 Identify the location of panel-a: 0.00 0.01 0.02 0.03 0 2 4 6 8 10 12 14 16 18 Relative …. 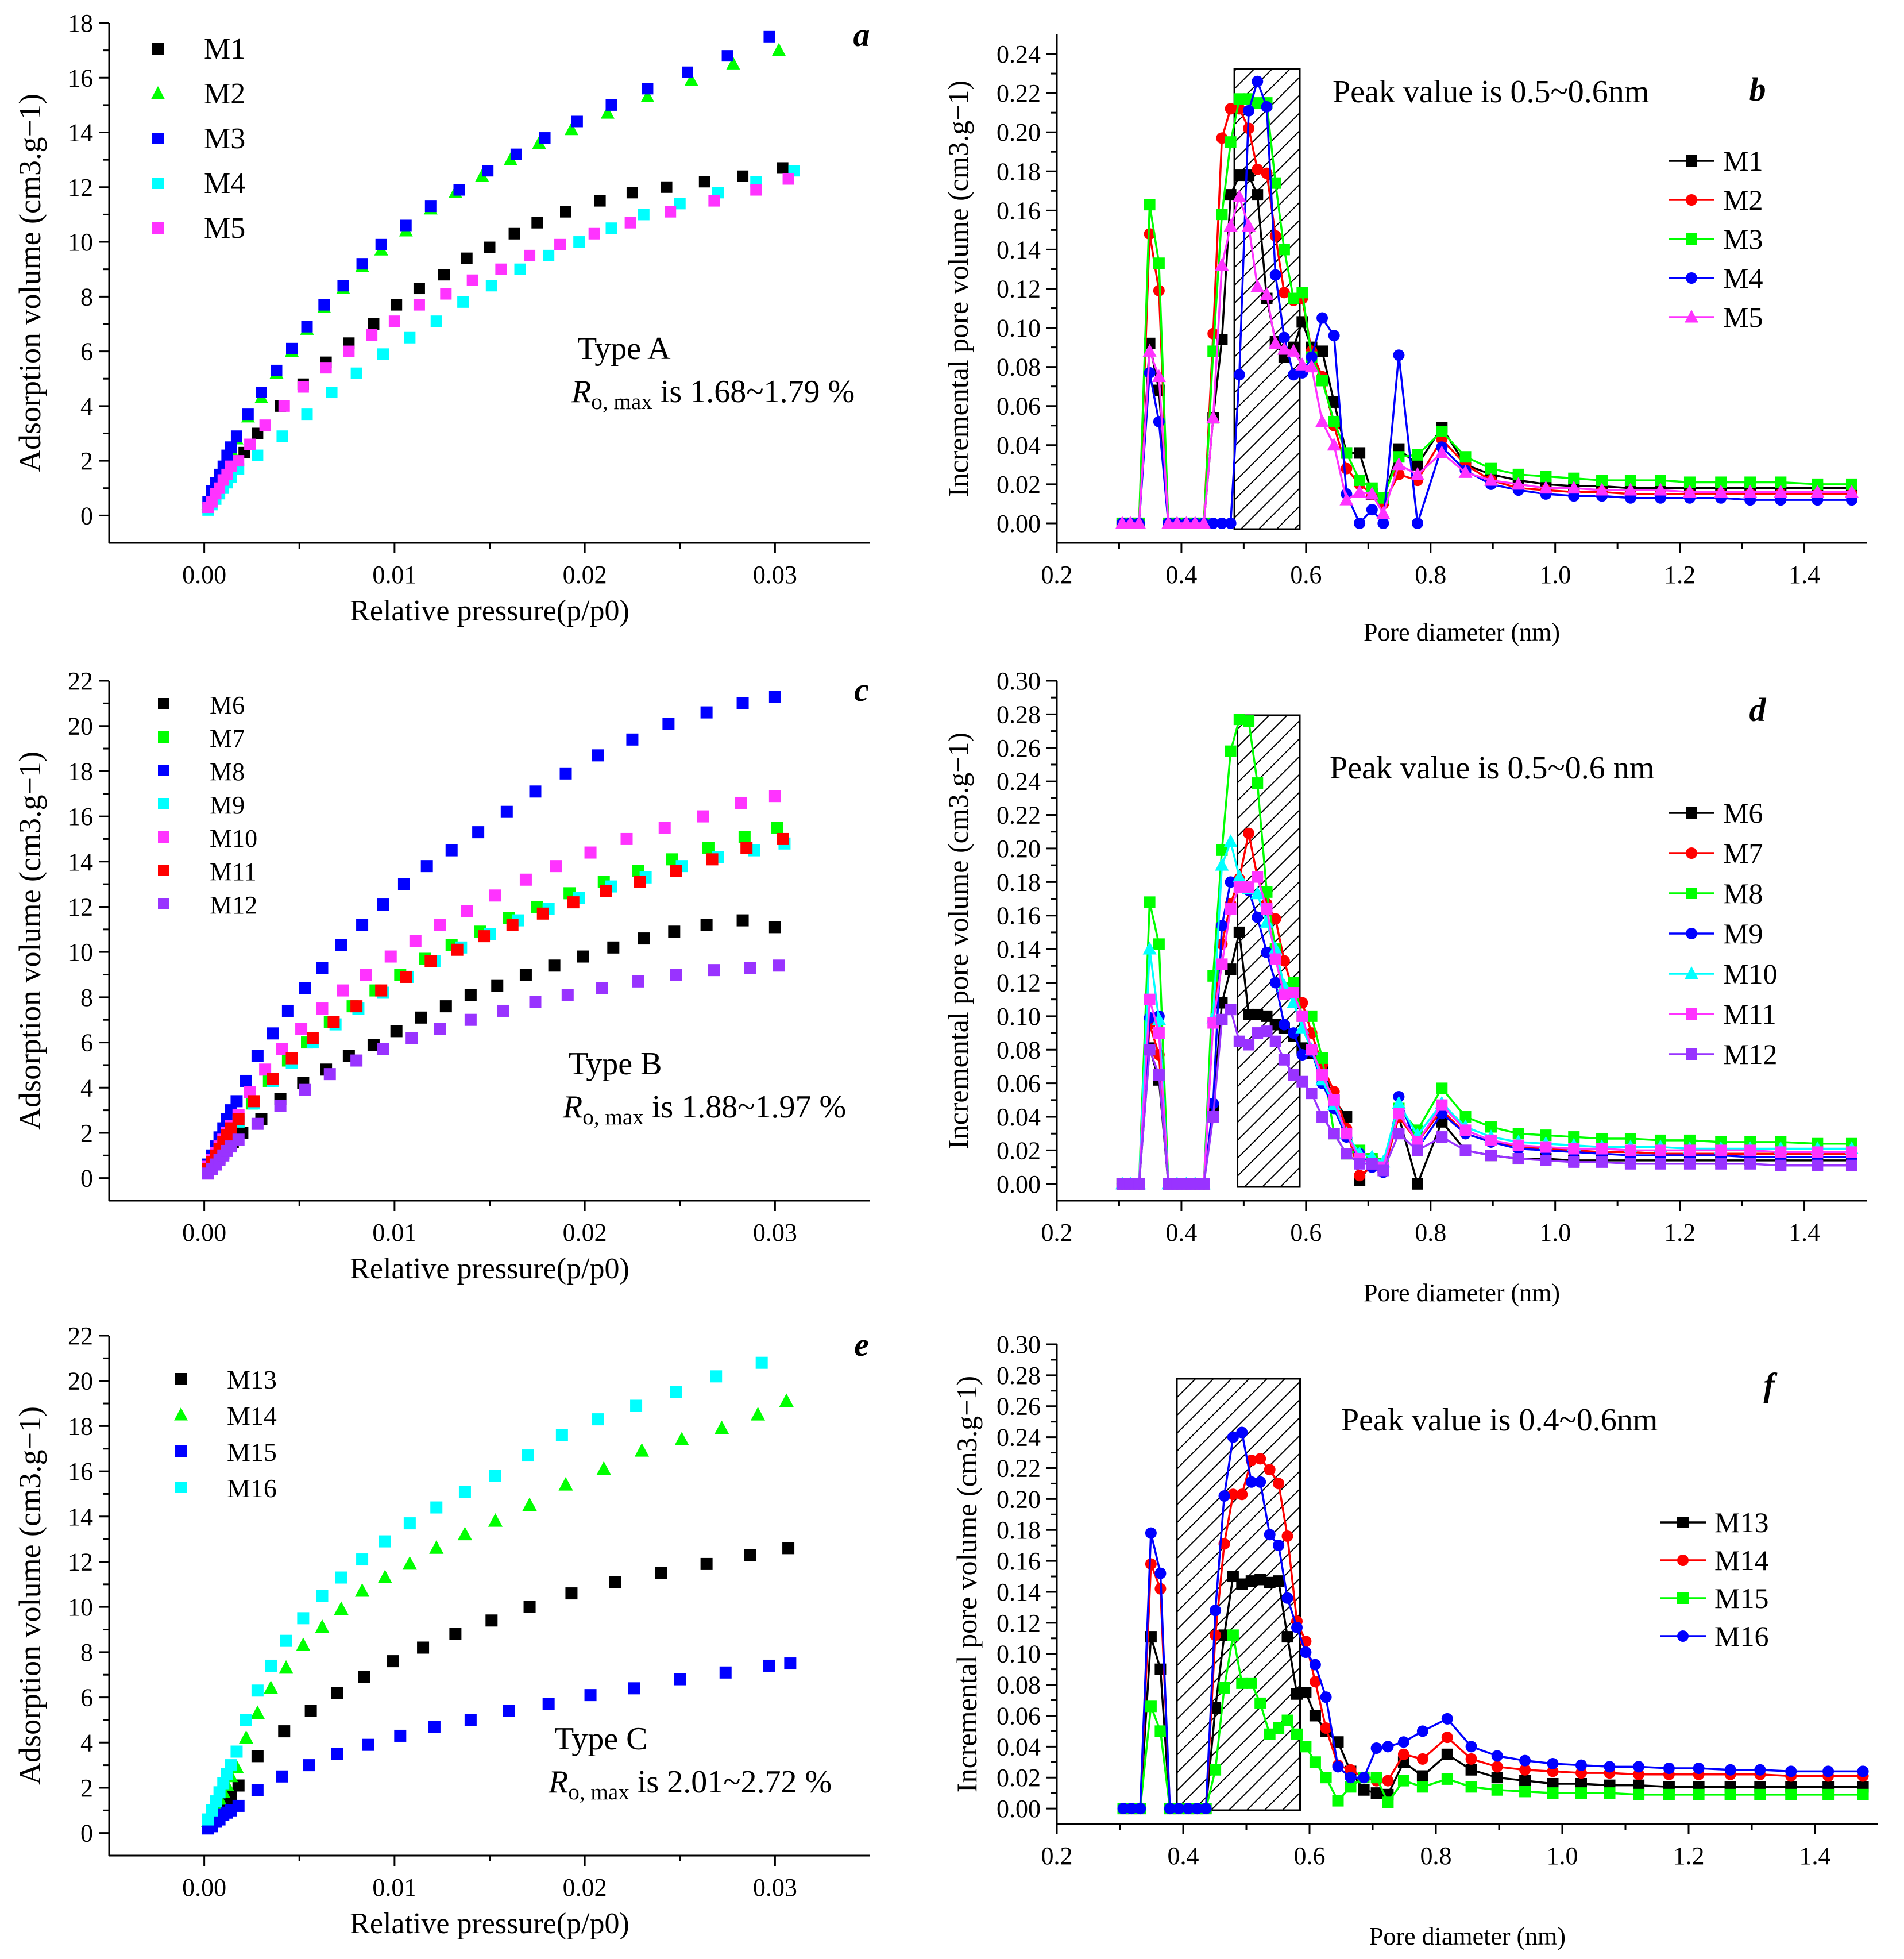
(441, 318).